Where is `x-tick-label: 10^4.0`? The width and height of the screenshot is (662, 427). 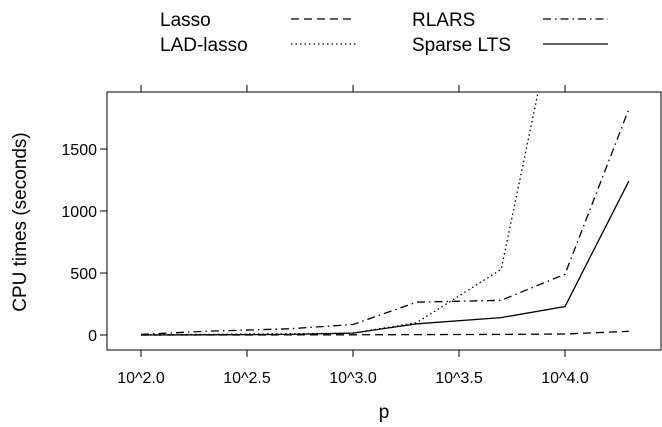 x-tick-label: 10^4.0 is located at coordinates (565, 378).